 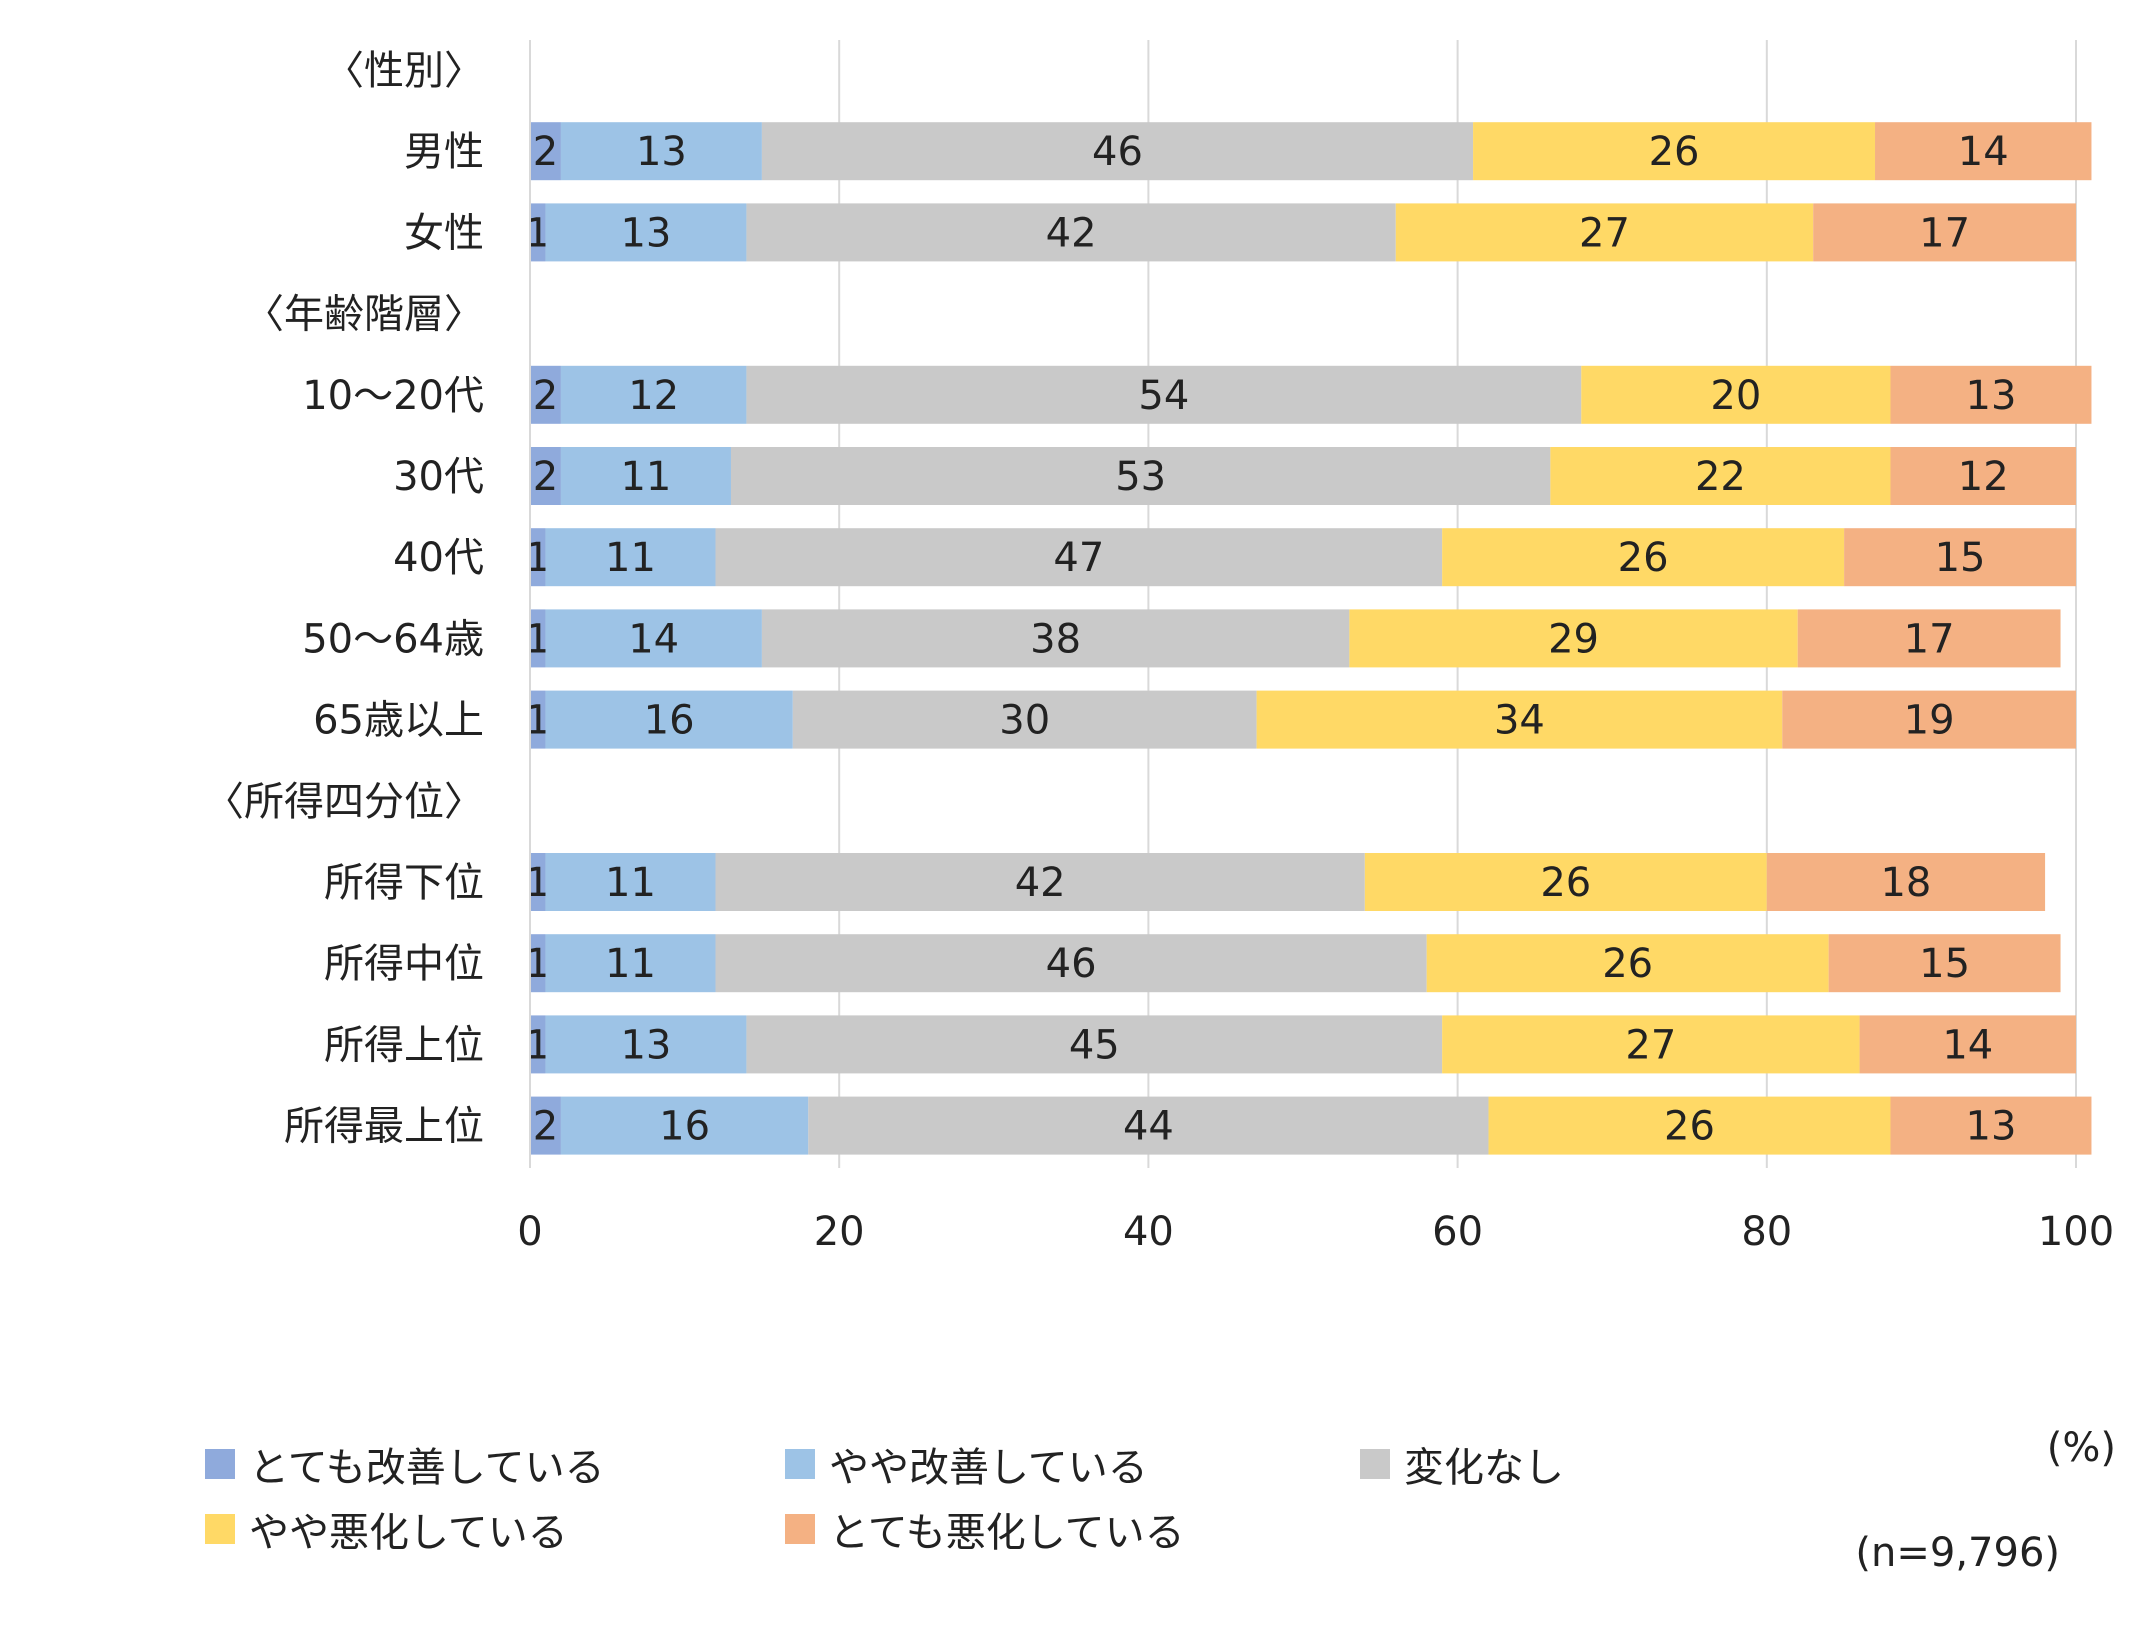 What do you see at coordinates (1983, 477) in the screenshot?
I see `data-label: 12` at bounding box center [1983, 477].